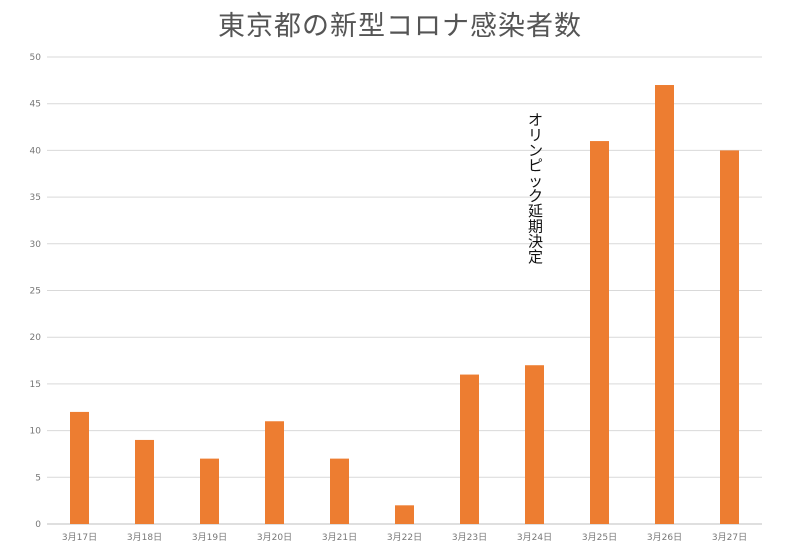  I want to click on y-tick-label: 35, so click(35, 198).